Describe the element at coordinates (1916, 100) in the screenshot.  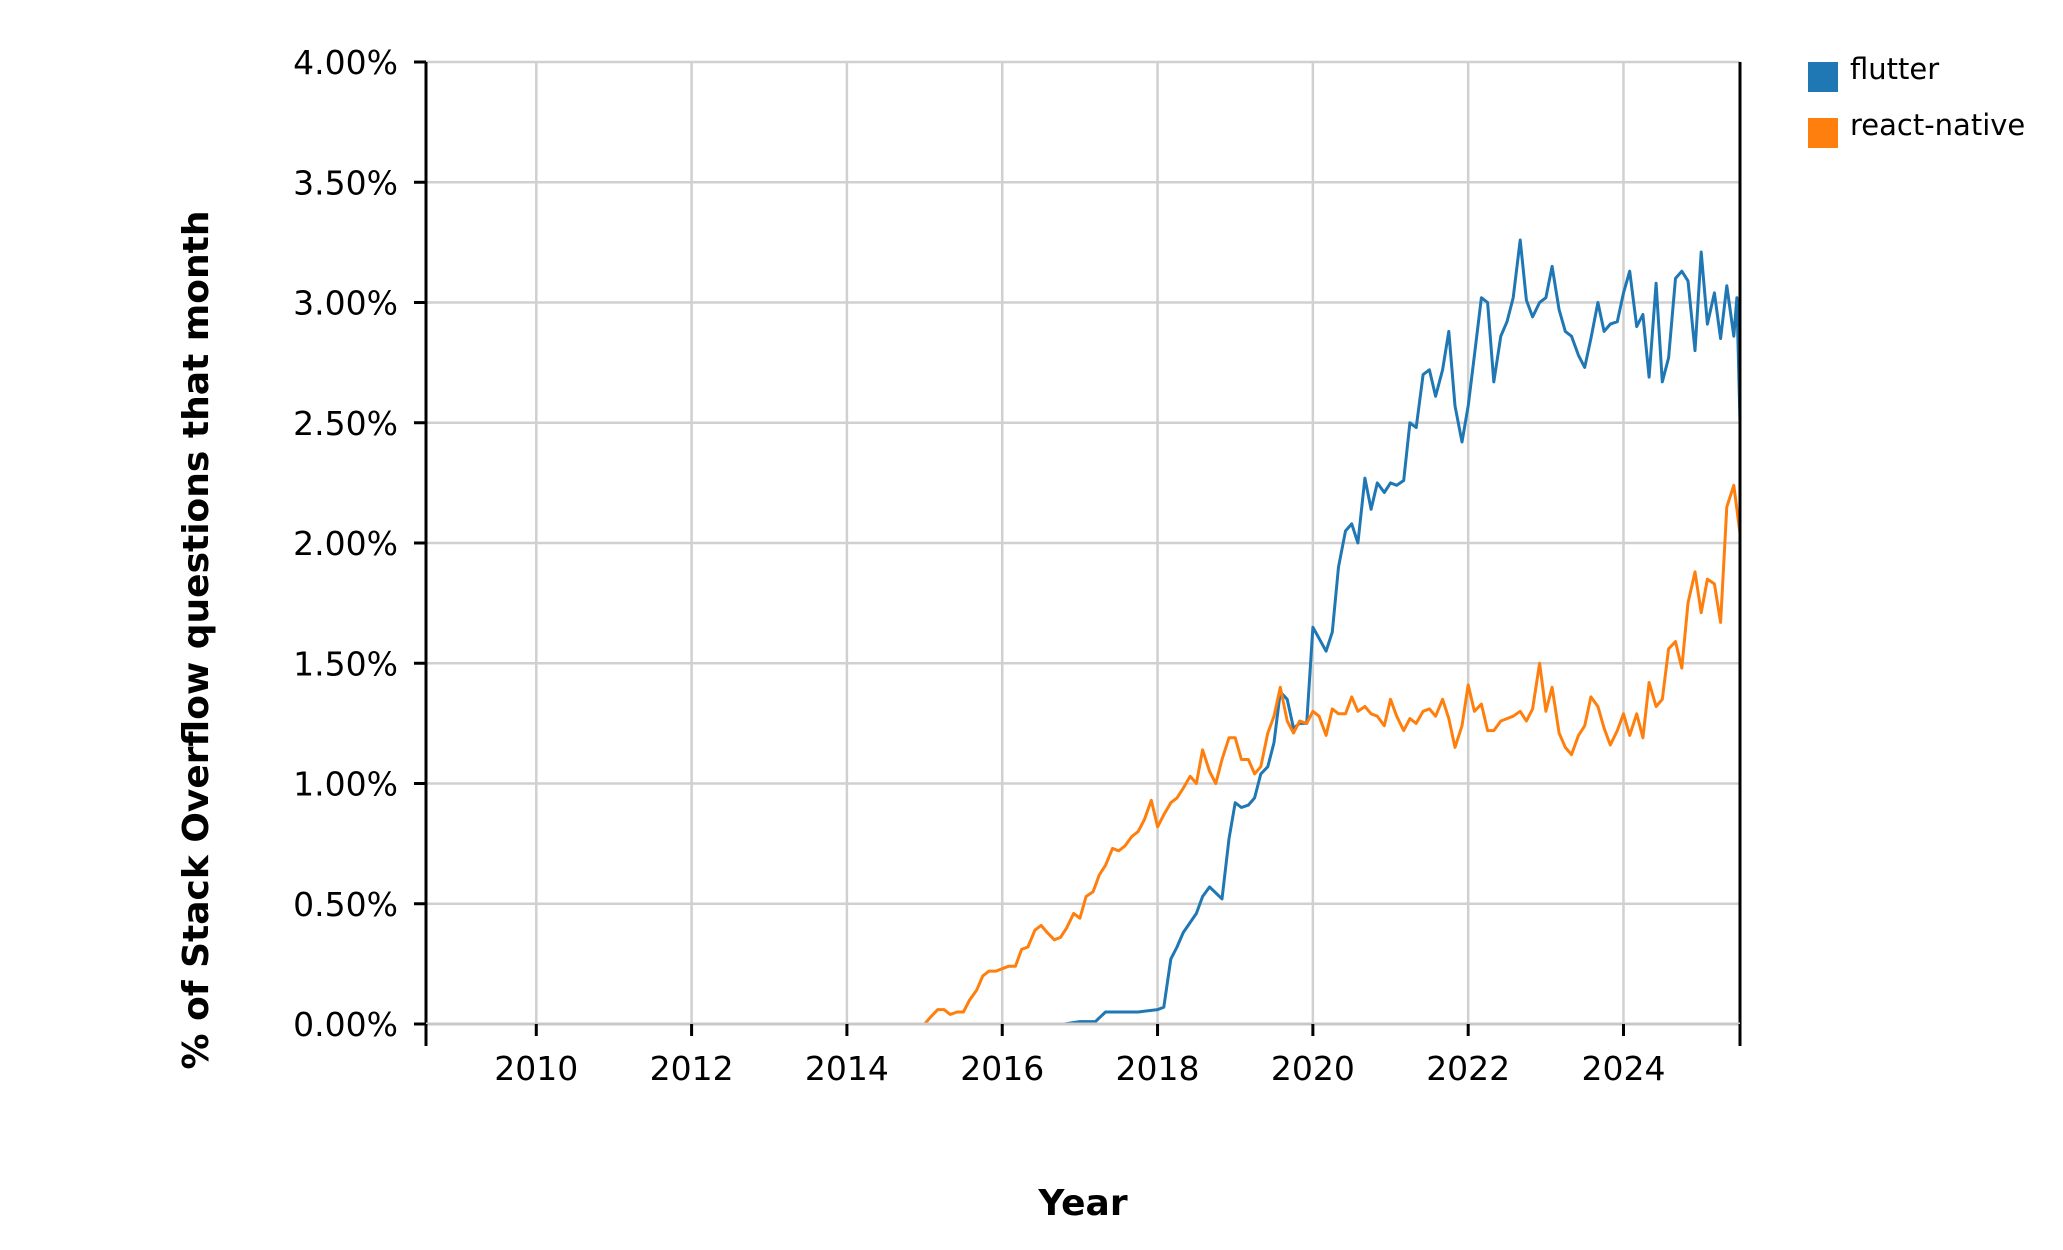
I see `legend: flutter react-native` at that location.